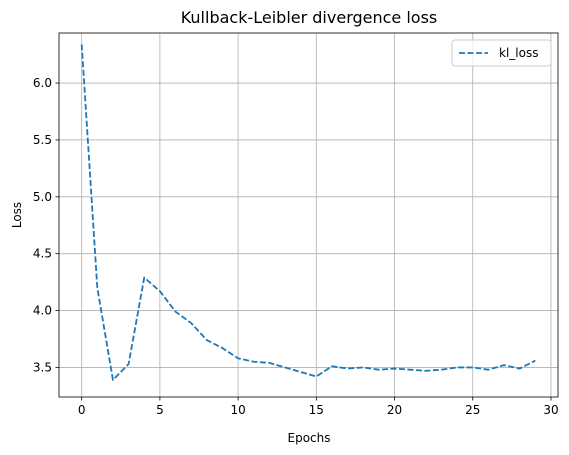 The height and width of the screenshot is (455, 569). I want to click on chart-title: Kullback-Leibler divergence loss, so click(309, 17).